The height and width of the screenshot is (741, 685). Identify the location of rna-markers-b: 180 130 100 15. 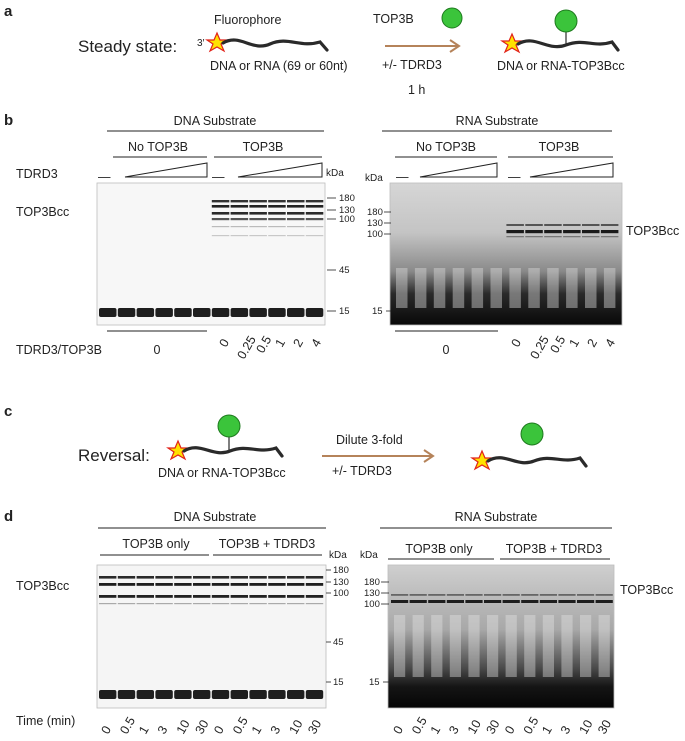
(379, 262).